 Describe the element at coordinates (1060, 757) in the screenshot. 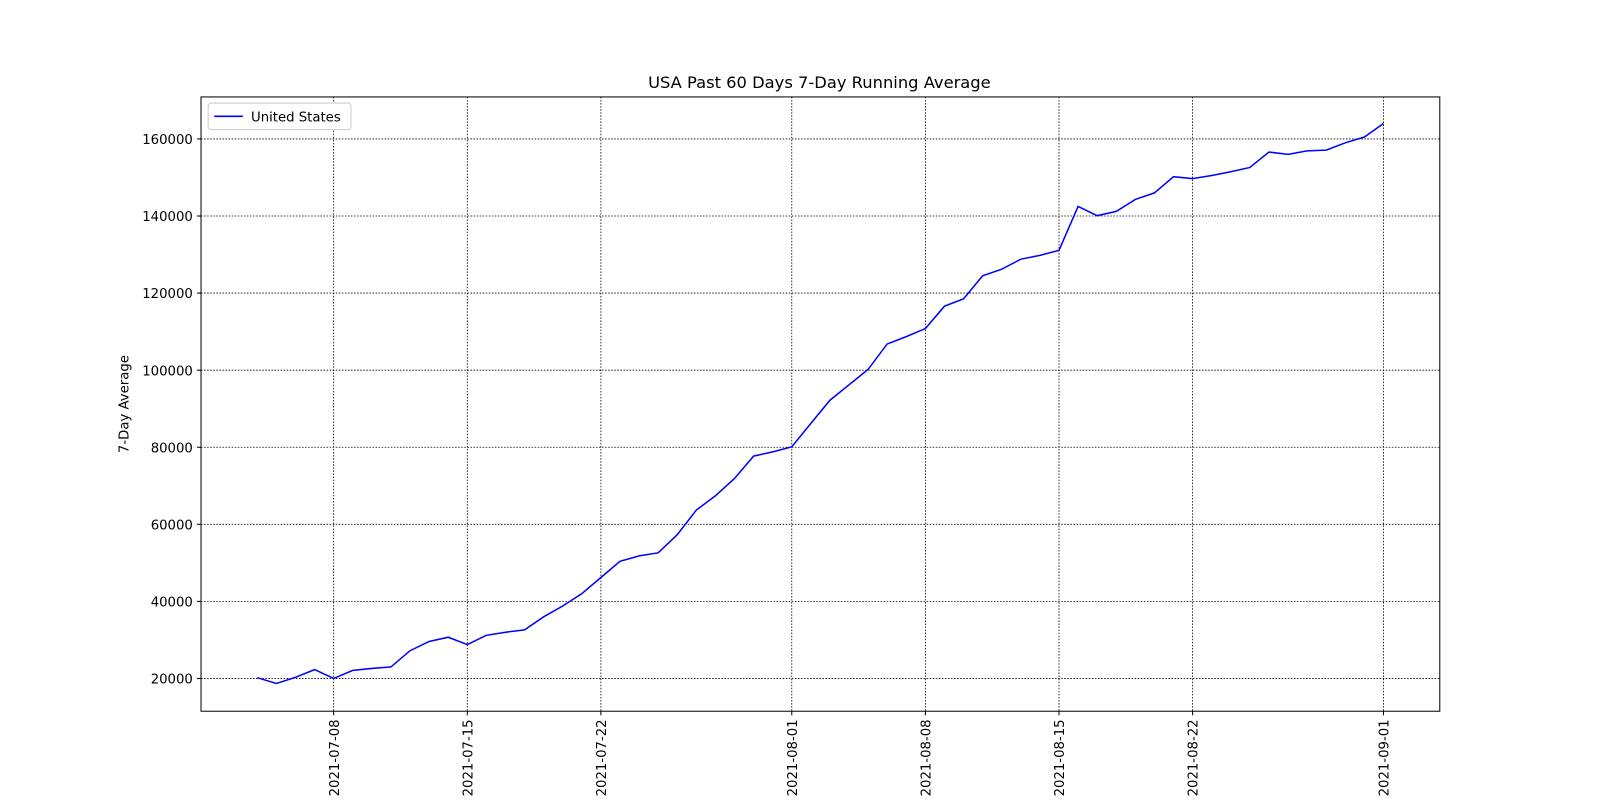

I see `x-tick-label: 2021-08-15` at that location.